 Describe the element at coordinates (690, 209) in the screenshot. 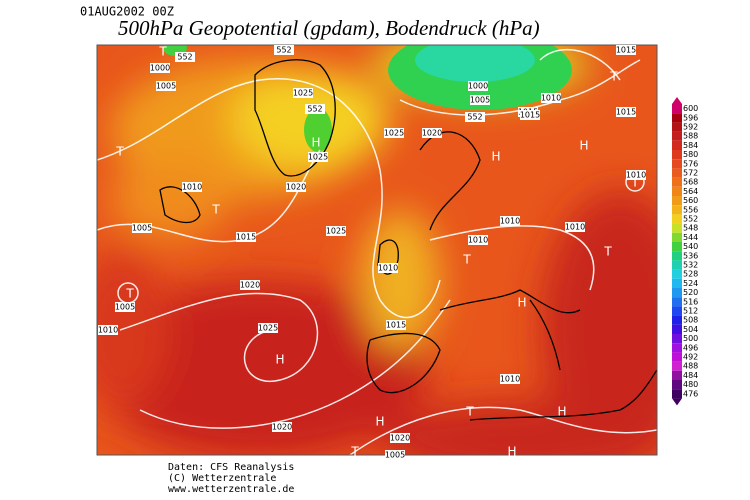

I see `colorbar-label: 556` at that location.